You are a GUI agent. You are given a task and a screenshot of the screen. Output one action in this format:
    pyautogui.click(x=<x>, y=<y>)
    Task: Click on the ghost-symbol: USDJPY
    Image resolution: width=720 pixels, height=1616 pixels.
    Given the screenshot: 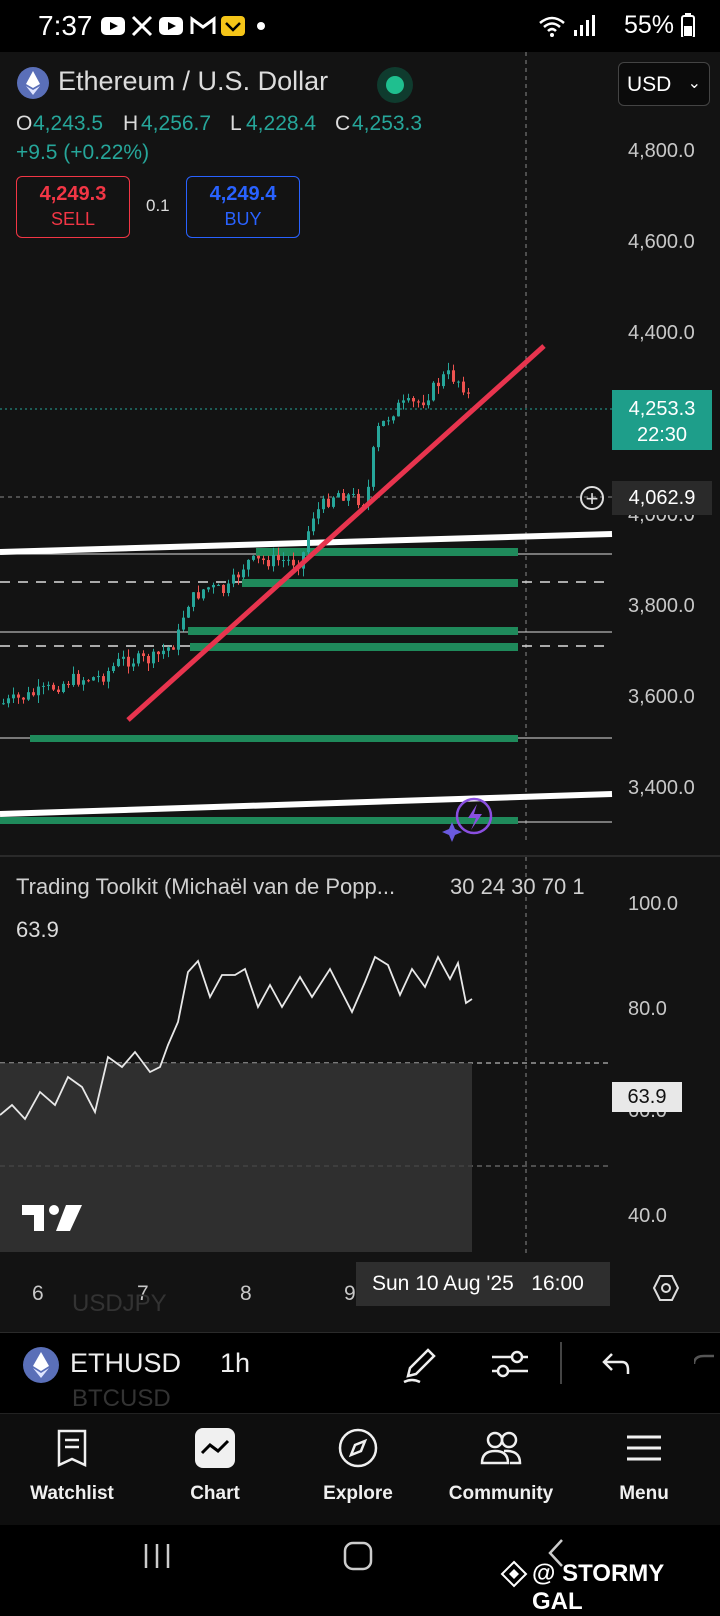 What is the action you would take?
    pyautogui.click(x=119, y=1303)
    